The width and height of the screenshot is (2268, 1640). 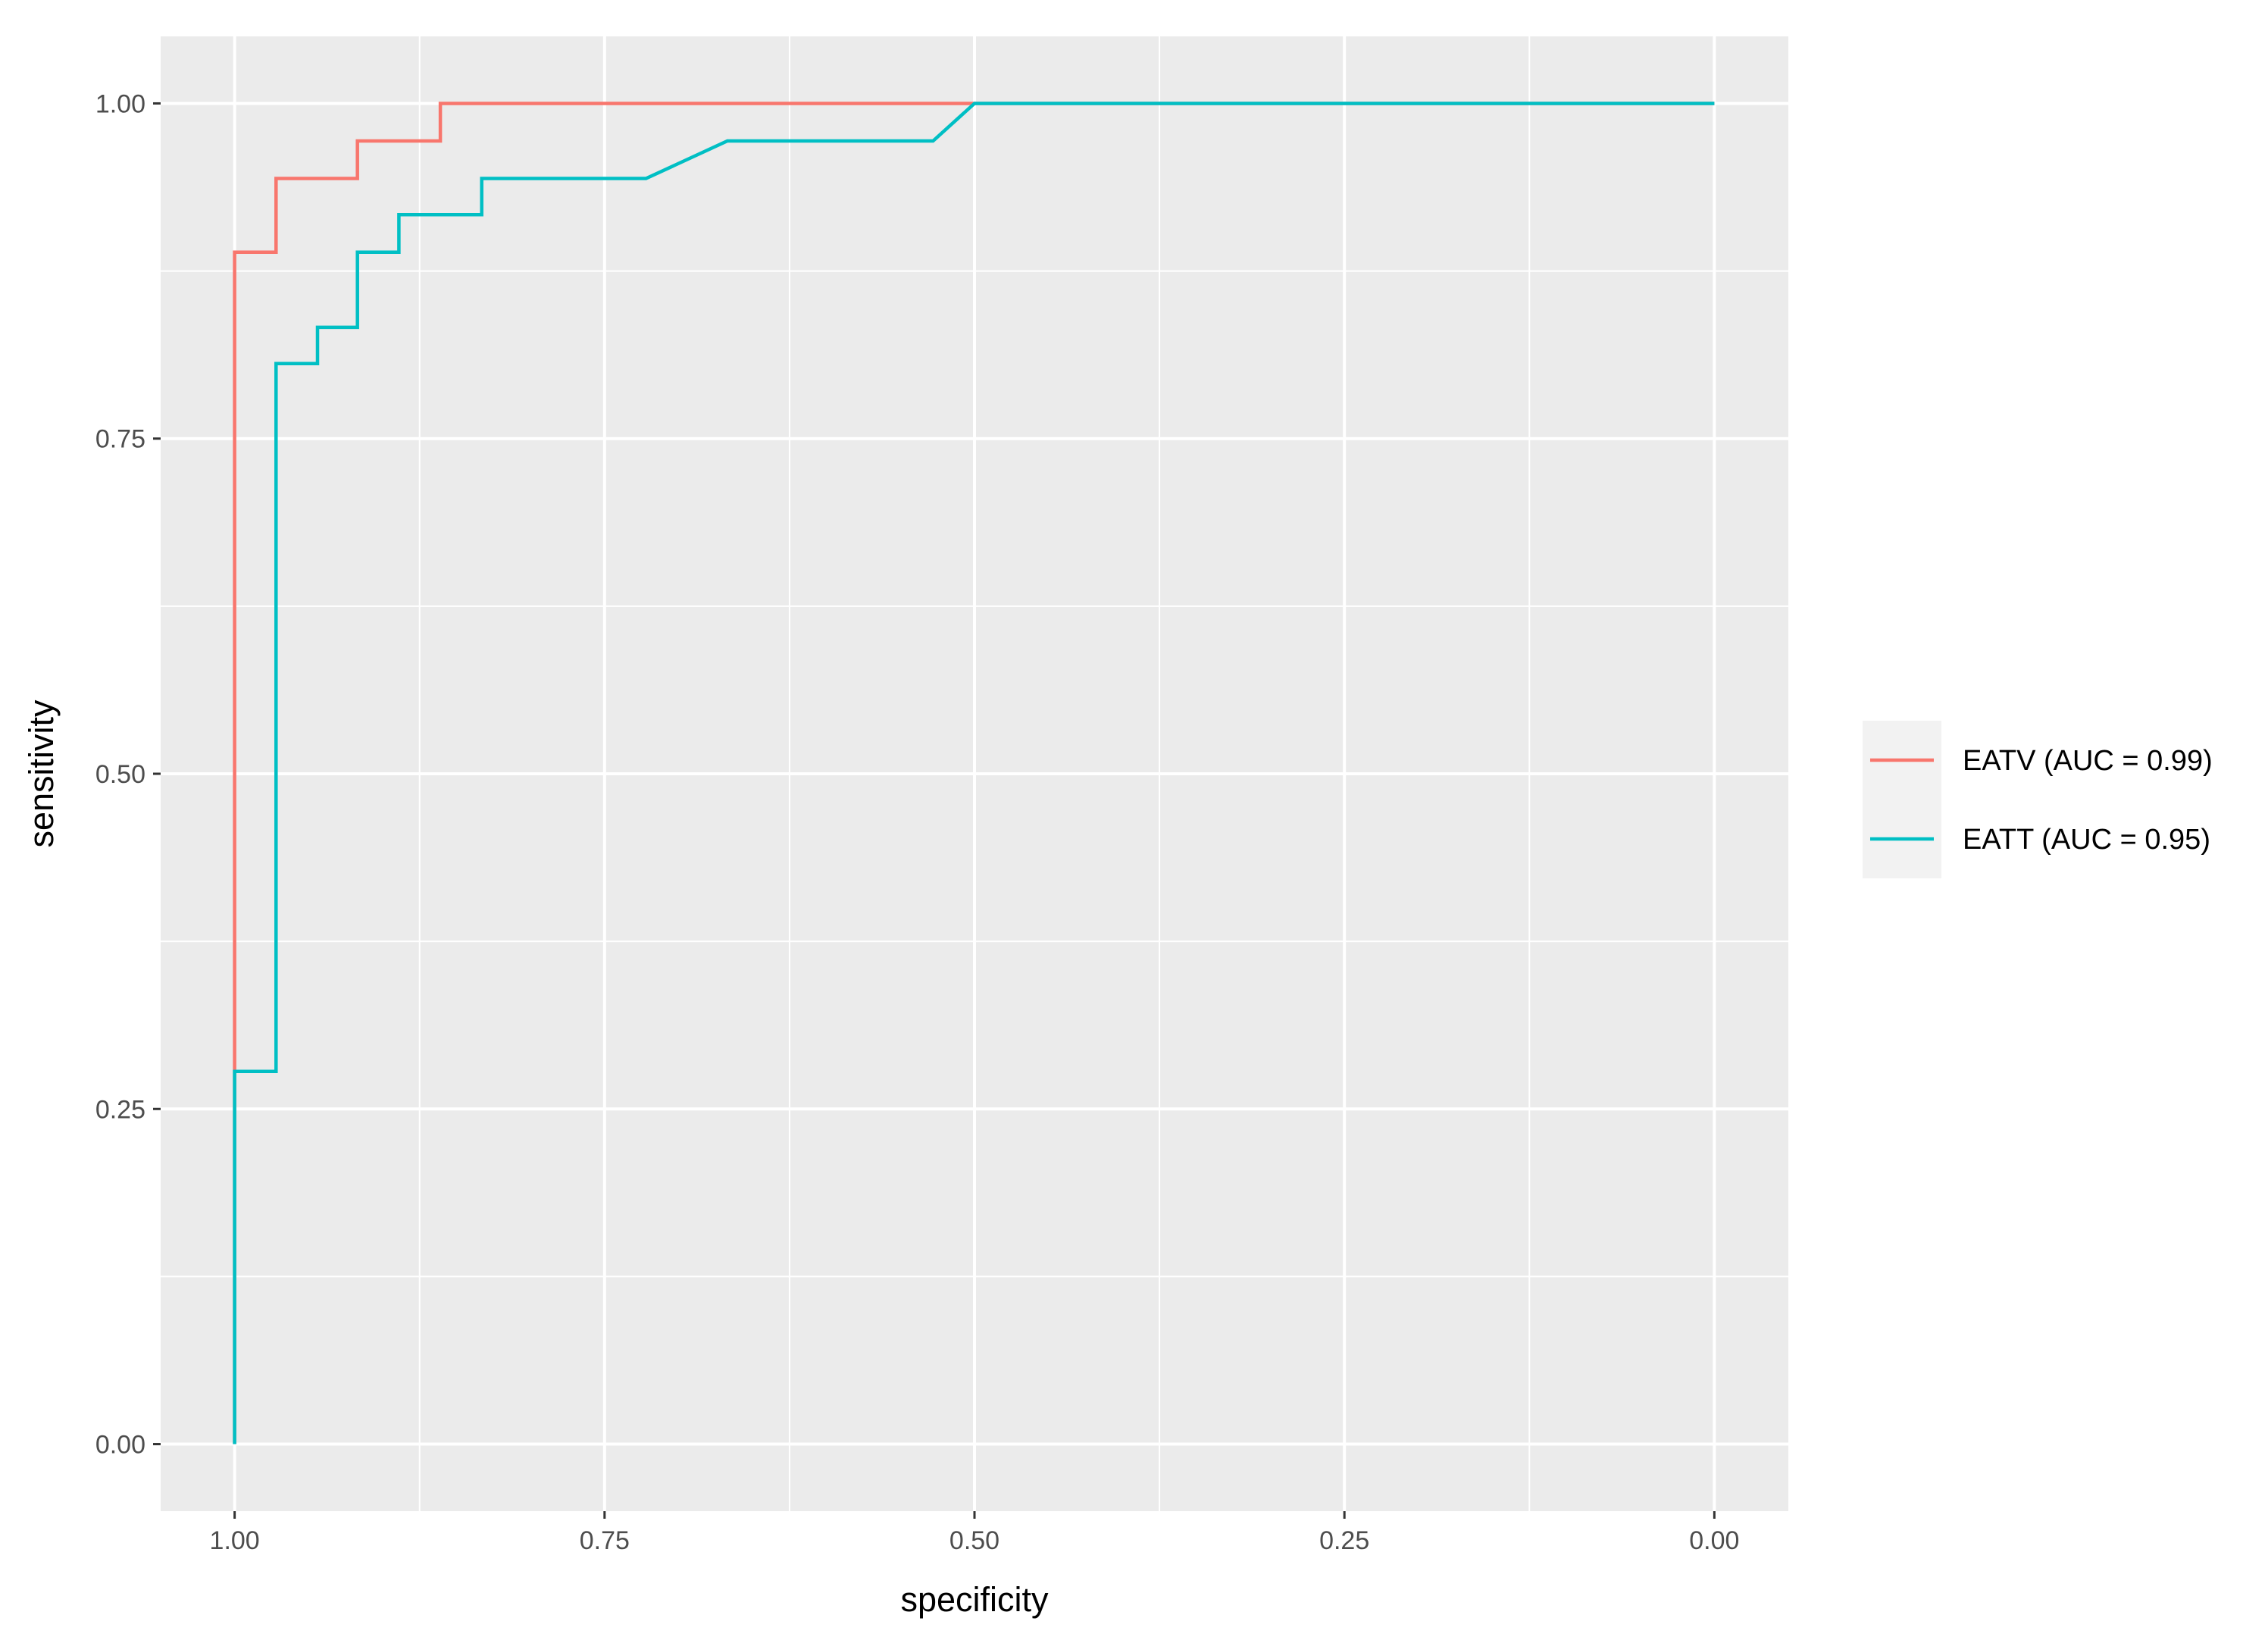 I want to click on x-tick-label: 0.25, so click(x=1344, y=1541).